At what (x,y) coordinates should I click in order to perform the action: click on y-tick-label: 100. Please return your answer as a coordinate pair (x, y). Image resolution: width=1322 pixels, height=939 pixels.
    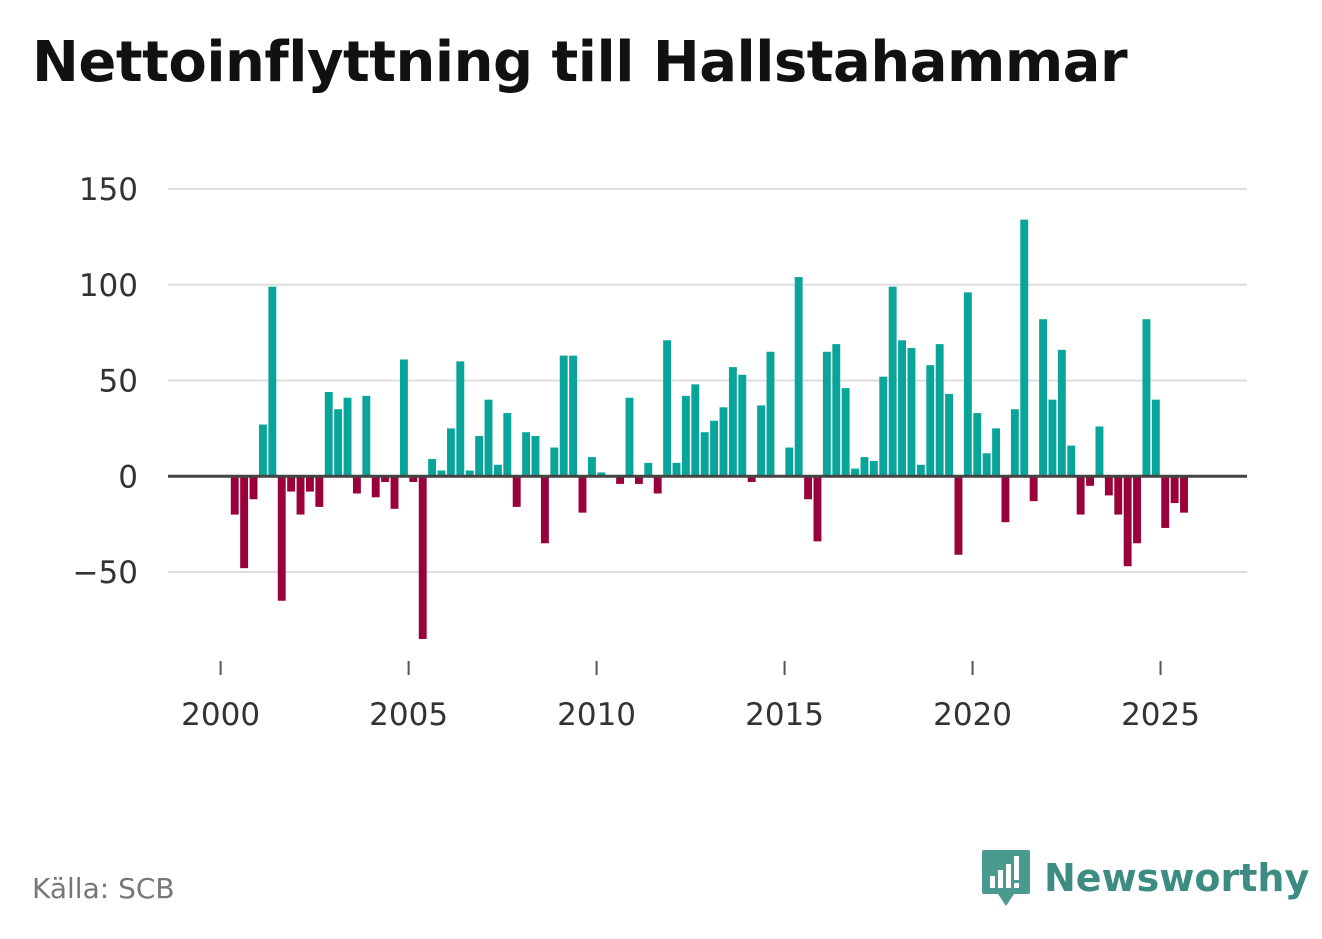
    Looking at the image, I should click on (108, 286).